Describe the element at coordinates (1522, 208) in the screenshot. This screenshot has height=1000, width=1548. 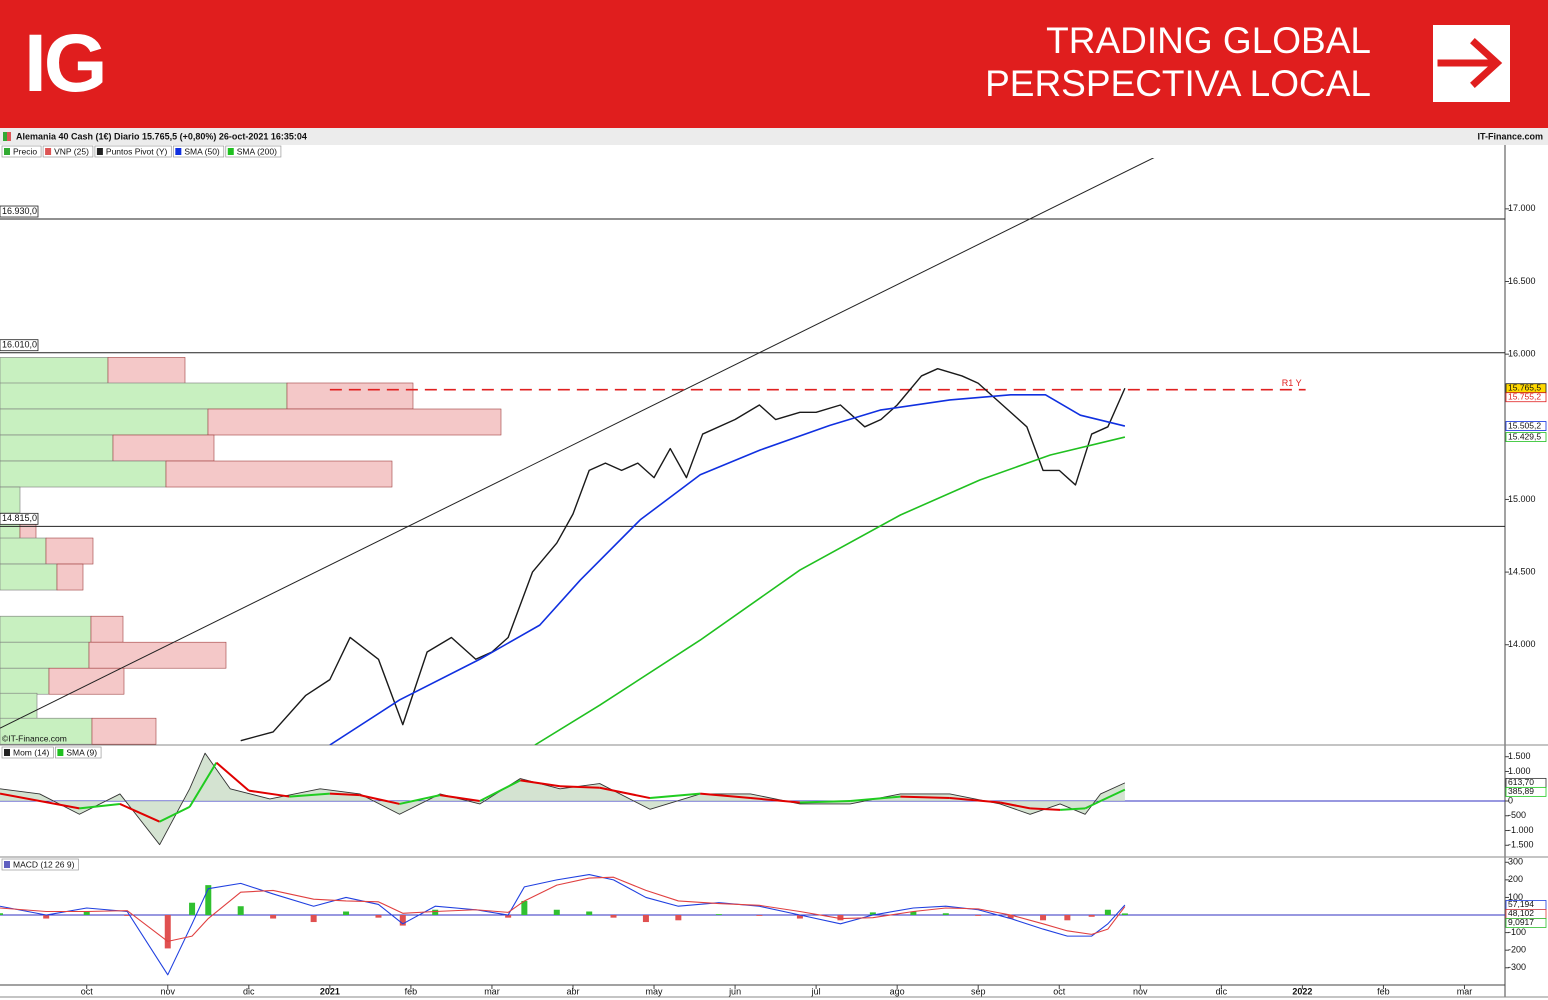
I see `y-tick-label: 17.000` at that location.